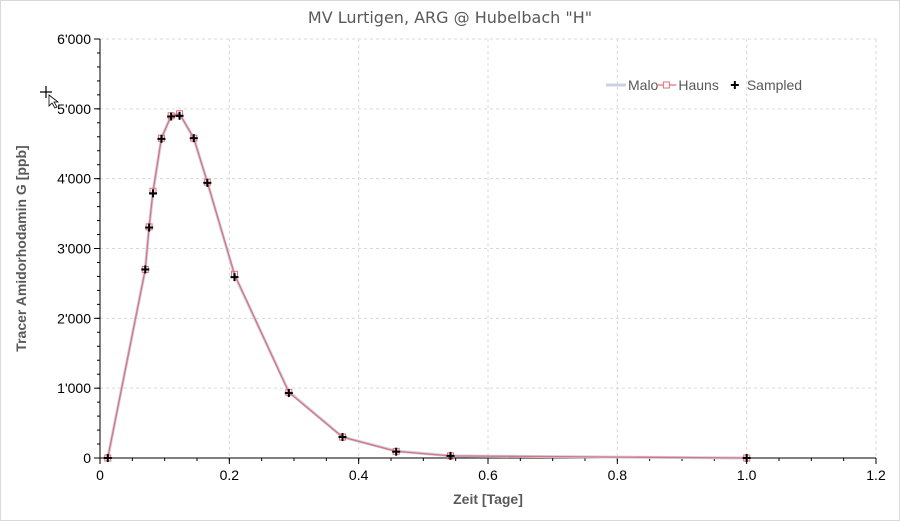 Image resolution: width=900 pixels, height=521 pixels. What do you see at coordinates (488, 499) in the screenshot?
I see `x-axis-title: Zeit [Tage]` at bounding box center [488, 499].